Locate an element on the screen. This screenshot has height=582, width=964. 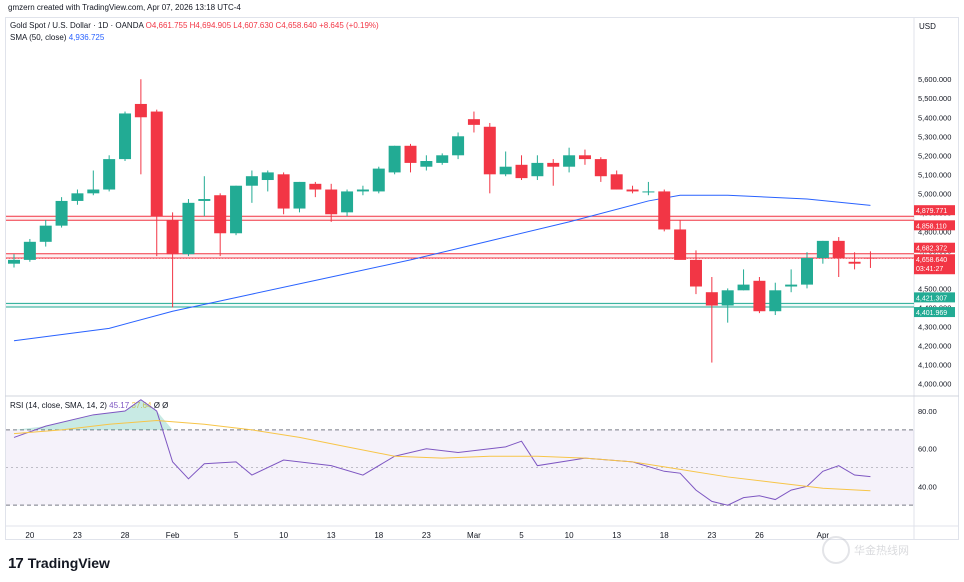
last-price-tag is located at coordinates (934, 264).